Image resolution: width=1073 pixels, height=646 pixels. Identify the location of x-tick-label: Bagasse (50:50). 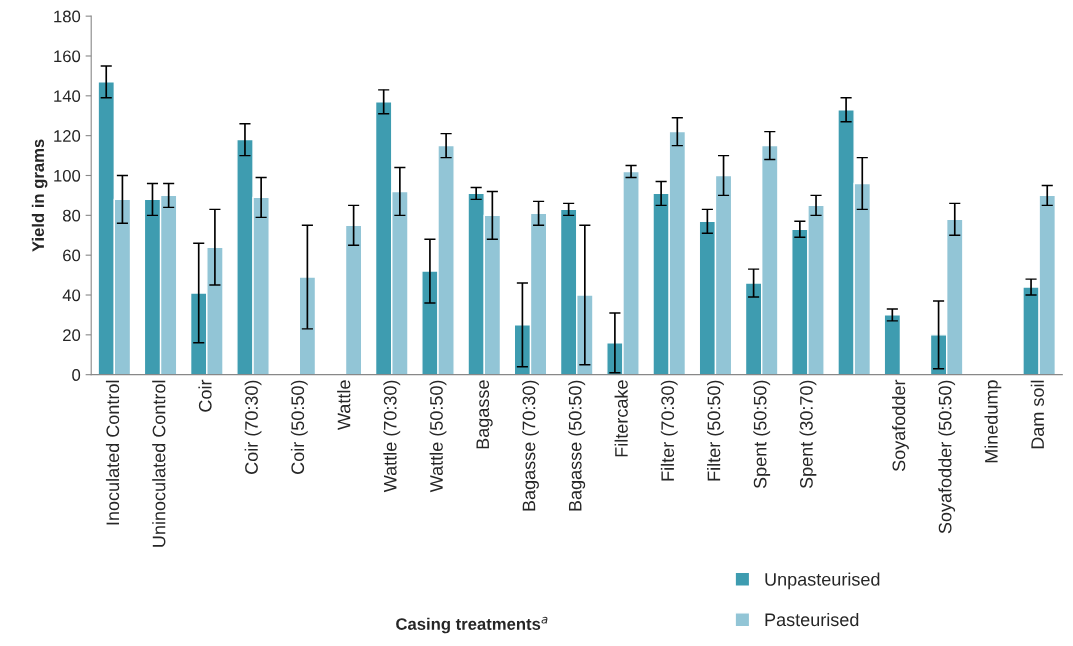
(577, 445).